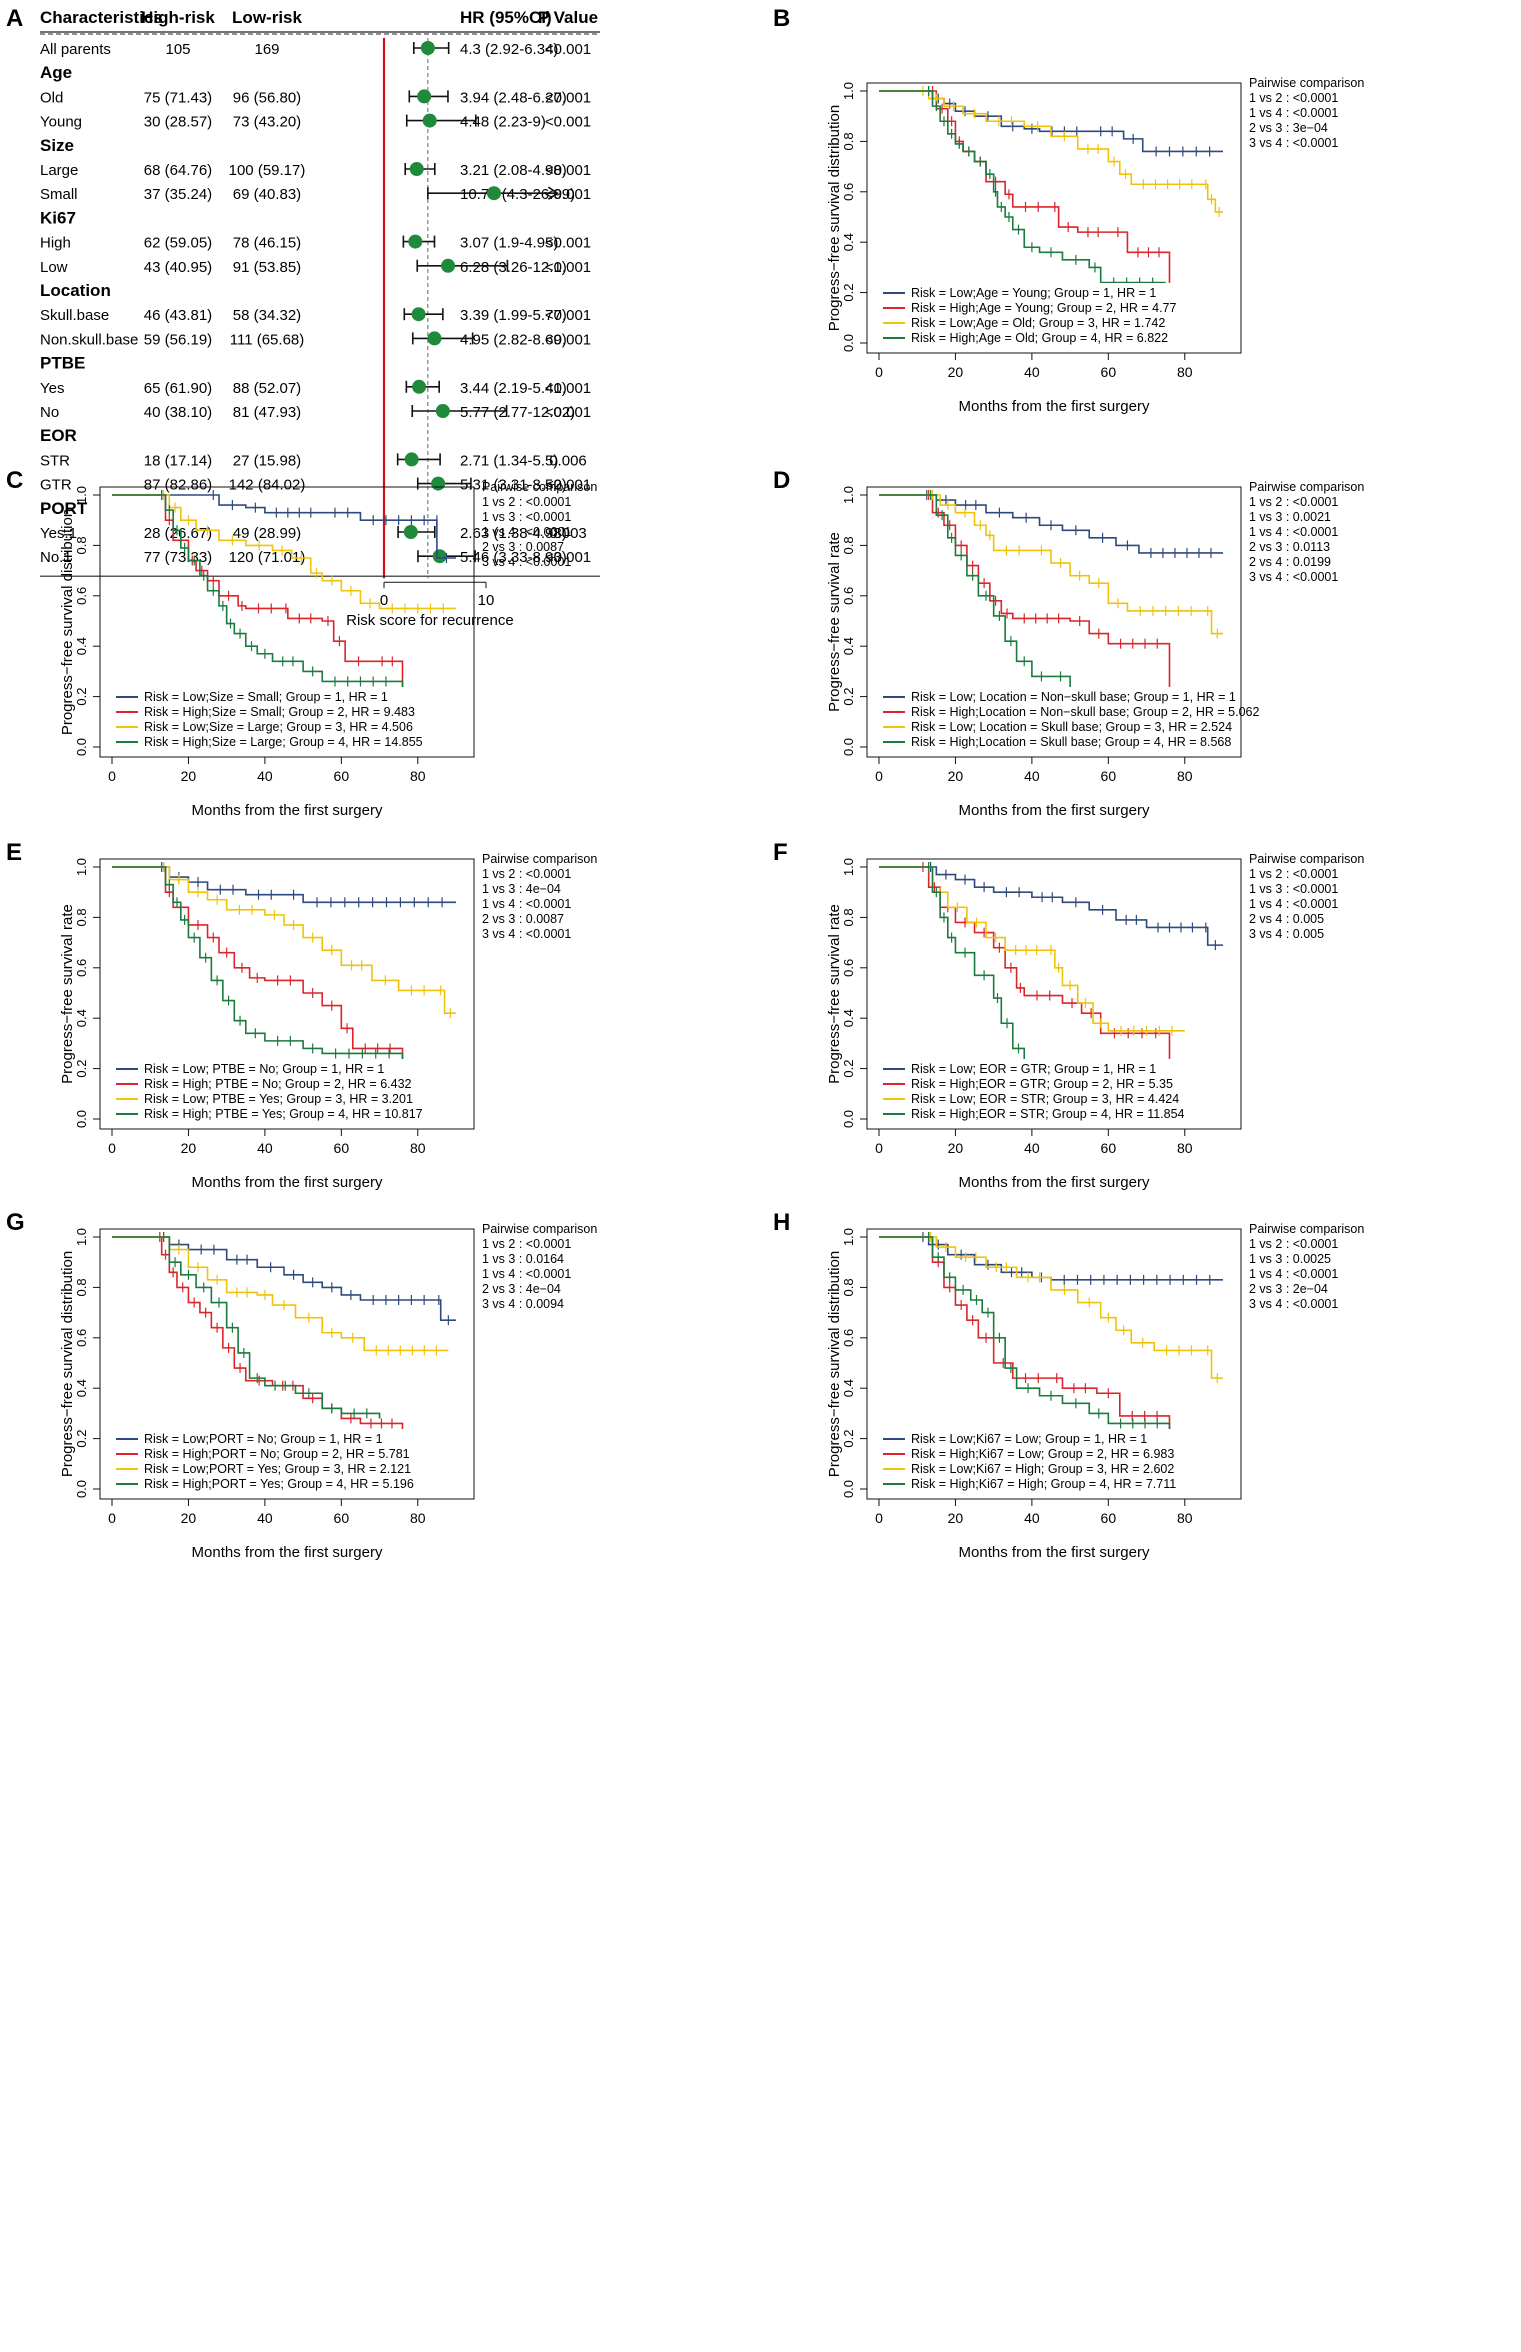  I want to click on panel-label-h: H, so click(781, 1222).